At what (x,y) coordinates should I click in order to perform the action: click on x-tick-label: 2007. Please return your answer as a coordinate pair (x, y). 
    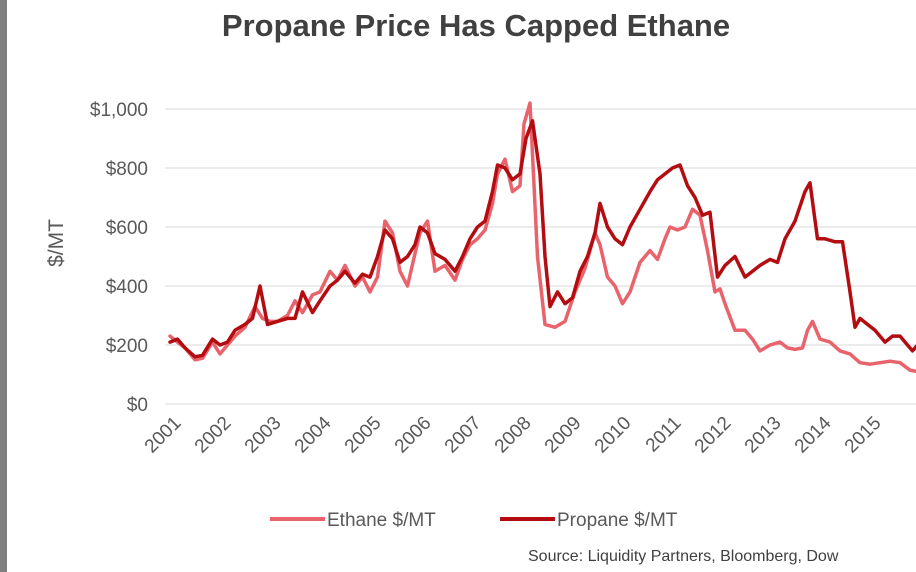
    Looking at the image, I should click on (463, 435).